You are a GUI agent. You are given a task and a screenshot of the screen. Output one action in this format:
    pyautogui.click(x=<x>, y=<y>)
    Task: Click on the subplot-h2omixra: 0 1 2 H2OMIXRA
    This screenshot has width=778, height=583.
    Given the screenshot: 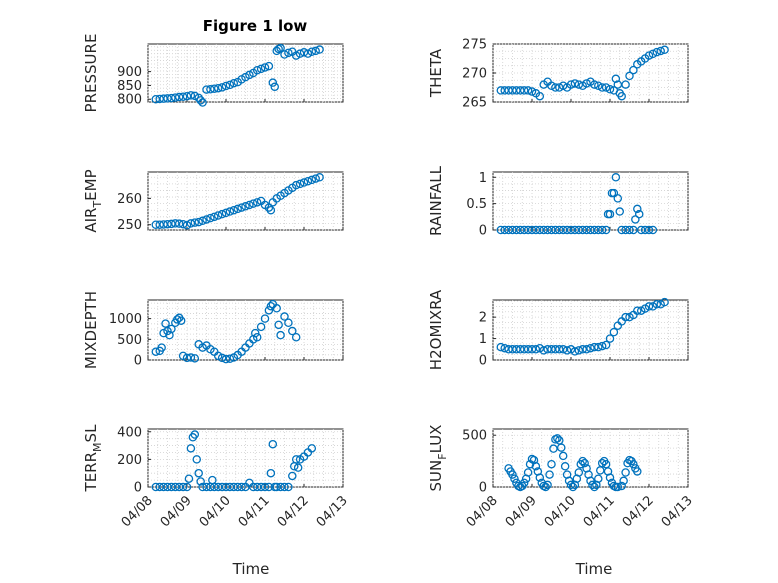 What is the action you would take?
    pyautogui.click(x=558, y=329)
    